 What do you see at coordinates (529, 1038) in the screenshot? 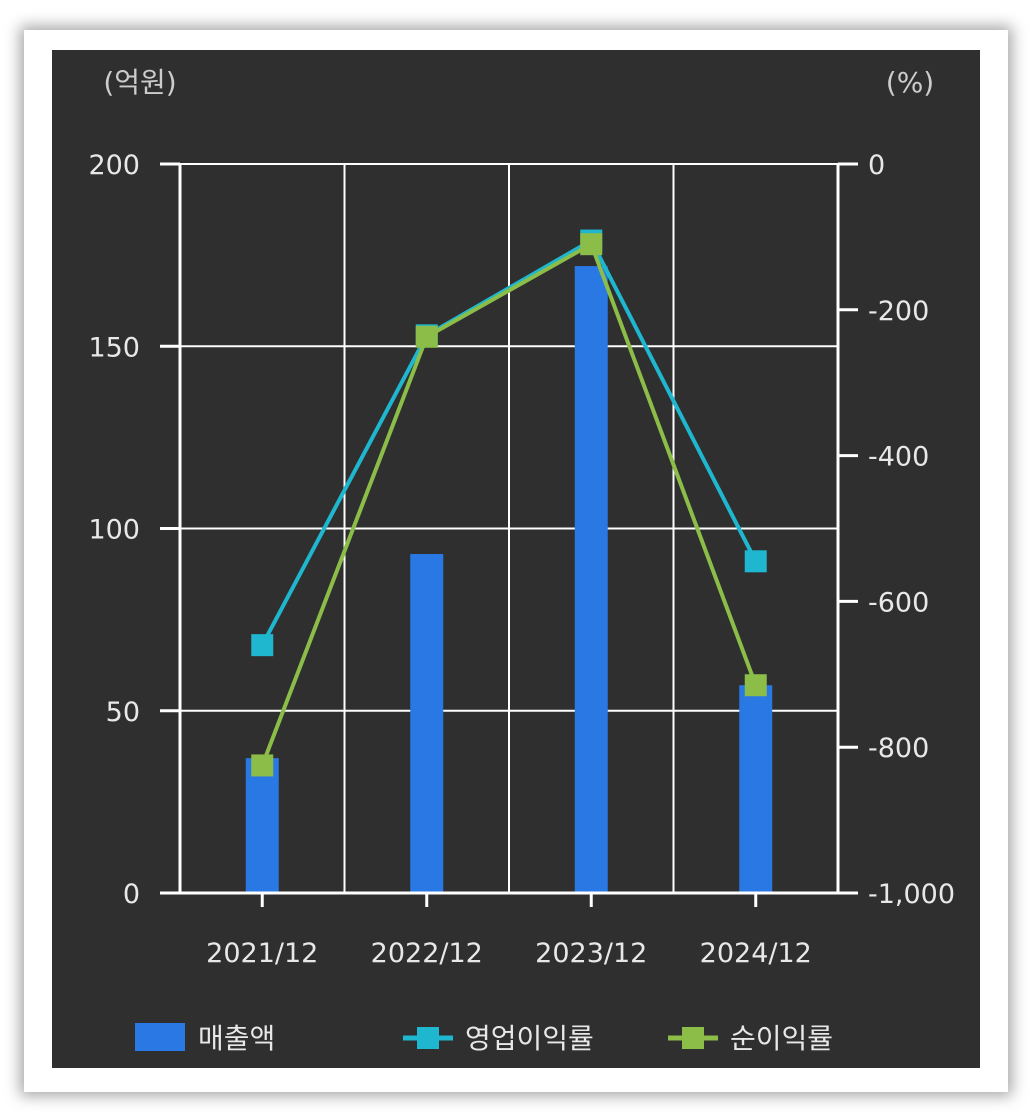
I see `legend-label: 영업이익률` at bounding box center [529, 1038].